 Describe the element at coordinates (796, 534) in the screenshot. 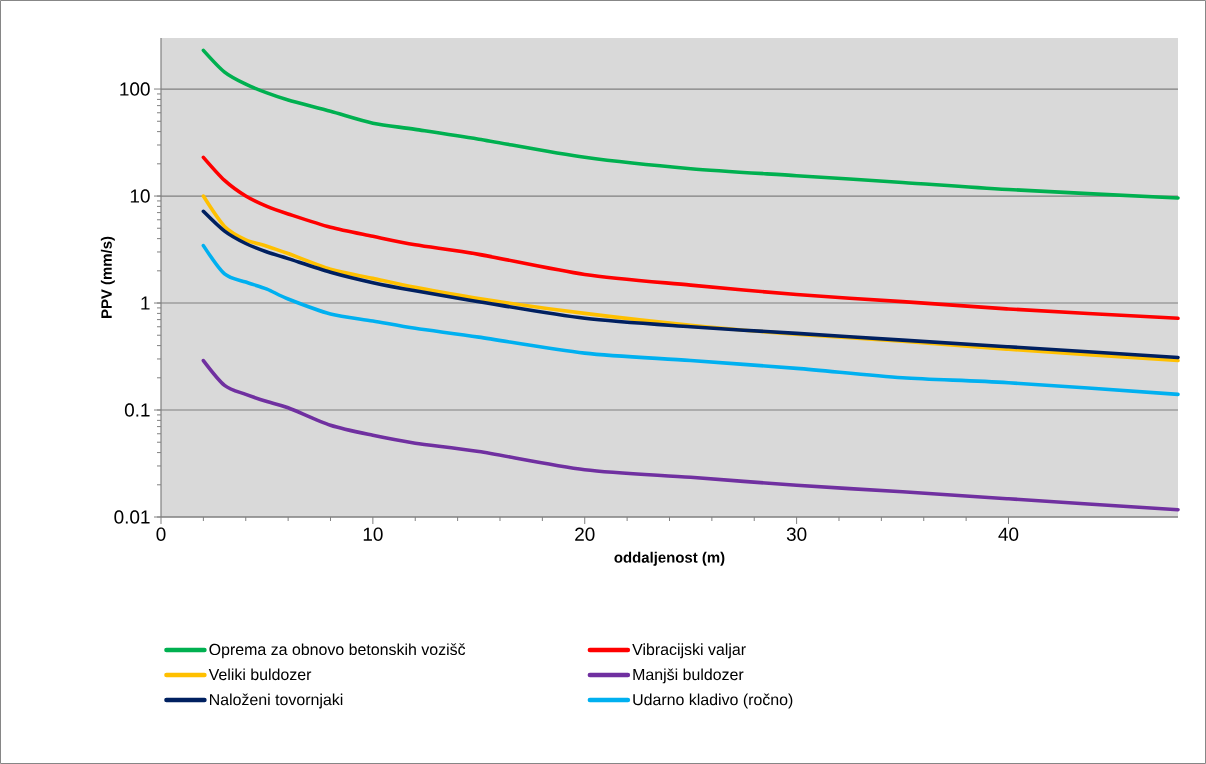

I see `x-tick-label: 30` at that location.